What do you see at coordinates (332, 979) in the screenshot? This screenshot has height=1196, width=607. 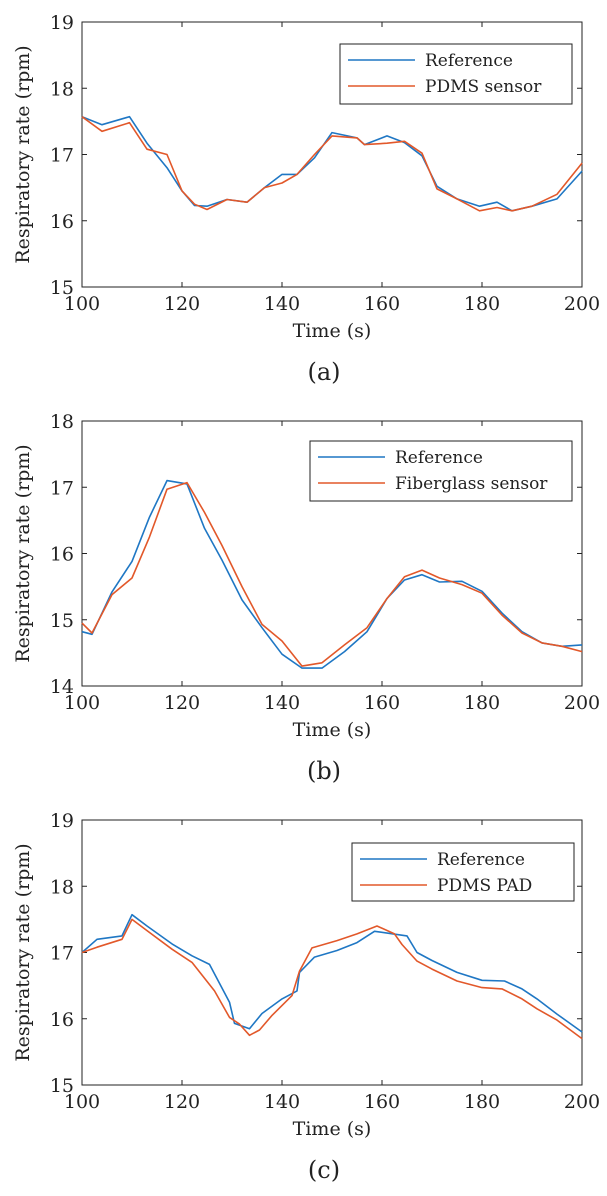 I see `series-line-c-sensor` at bounding box center [332, 979].